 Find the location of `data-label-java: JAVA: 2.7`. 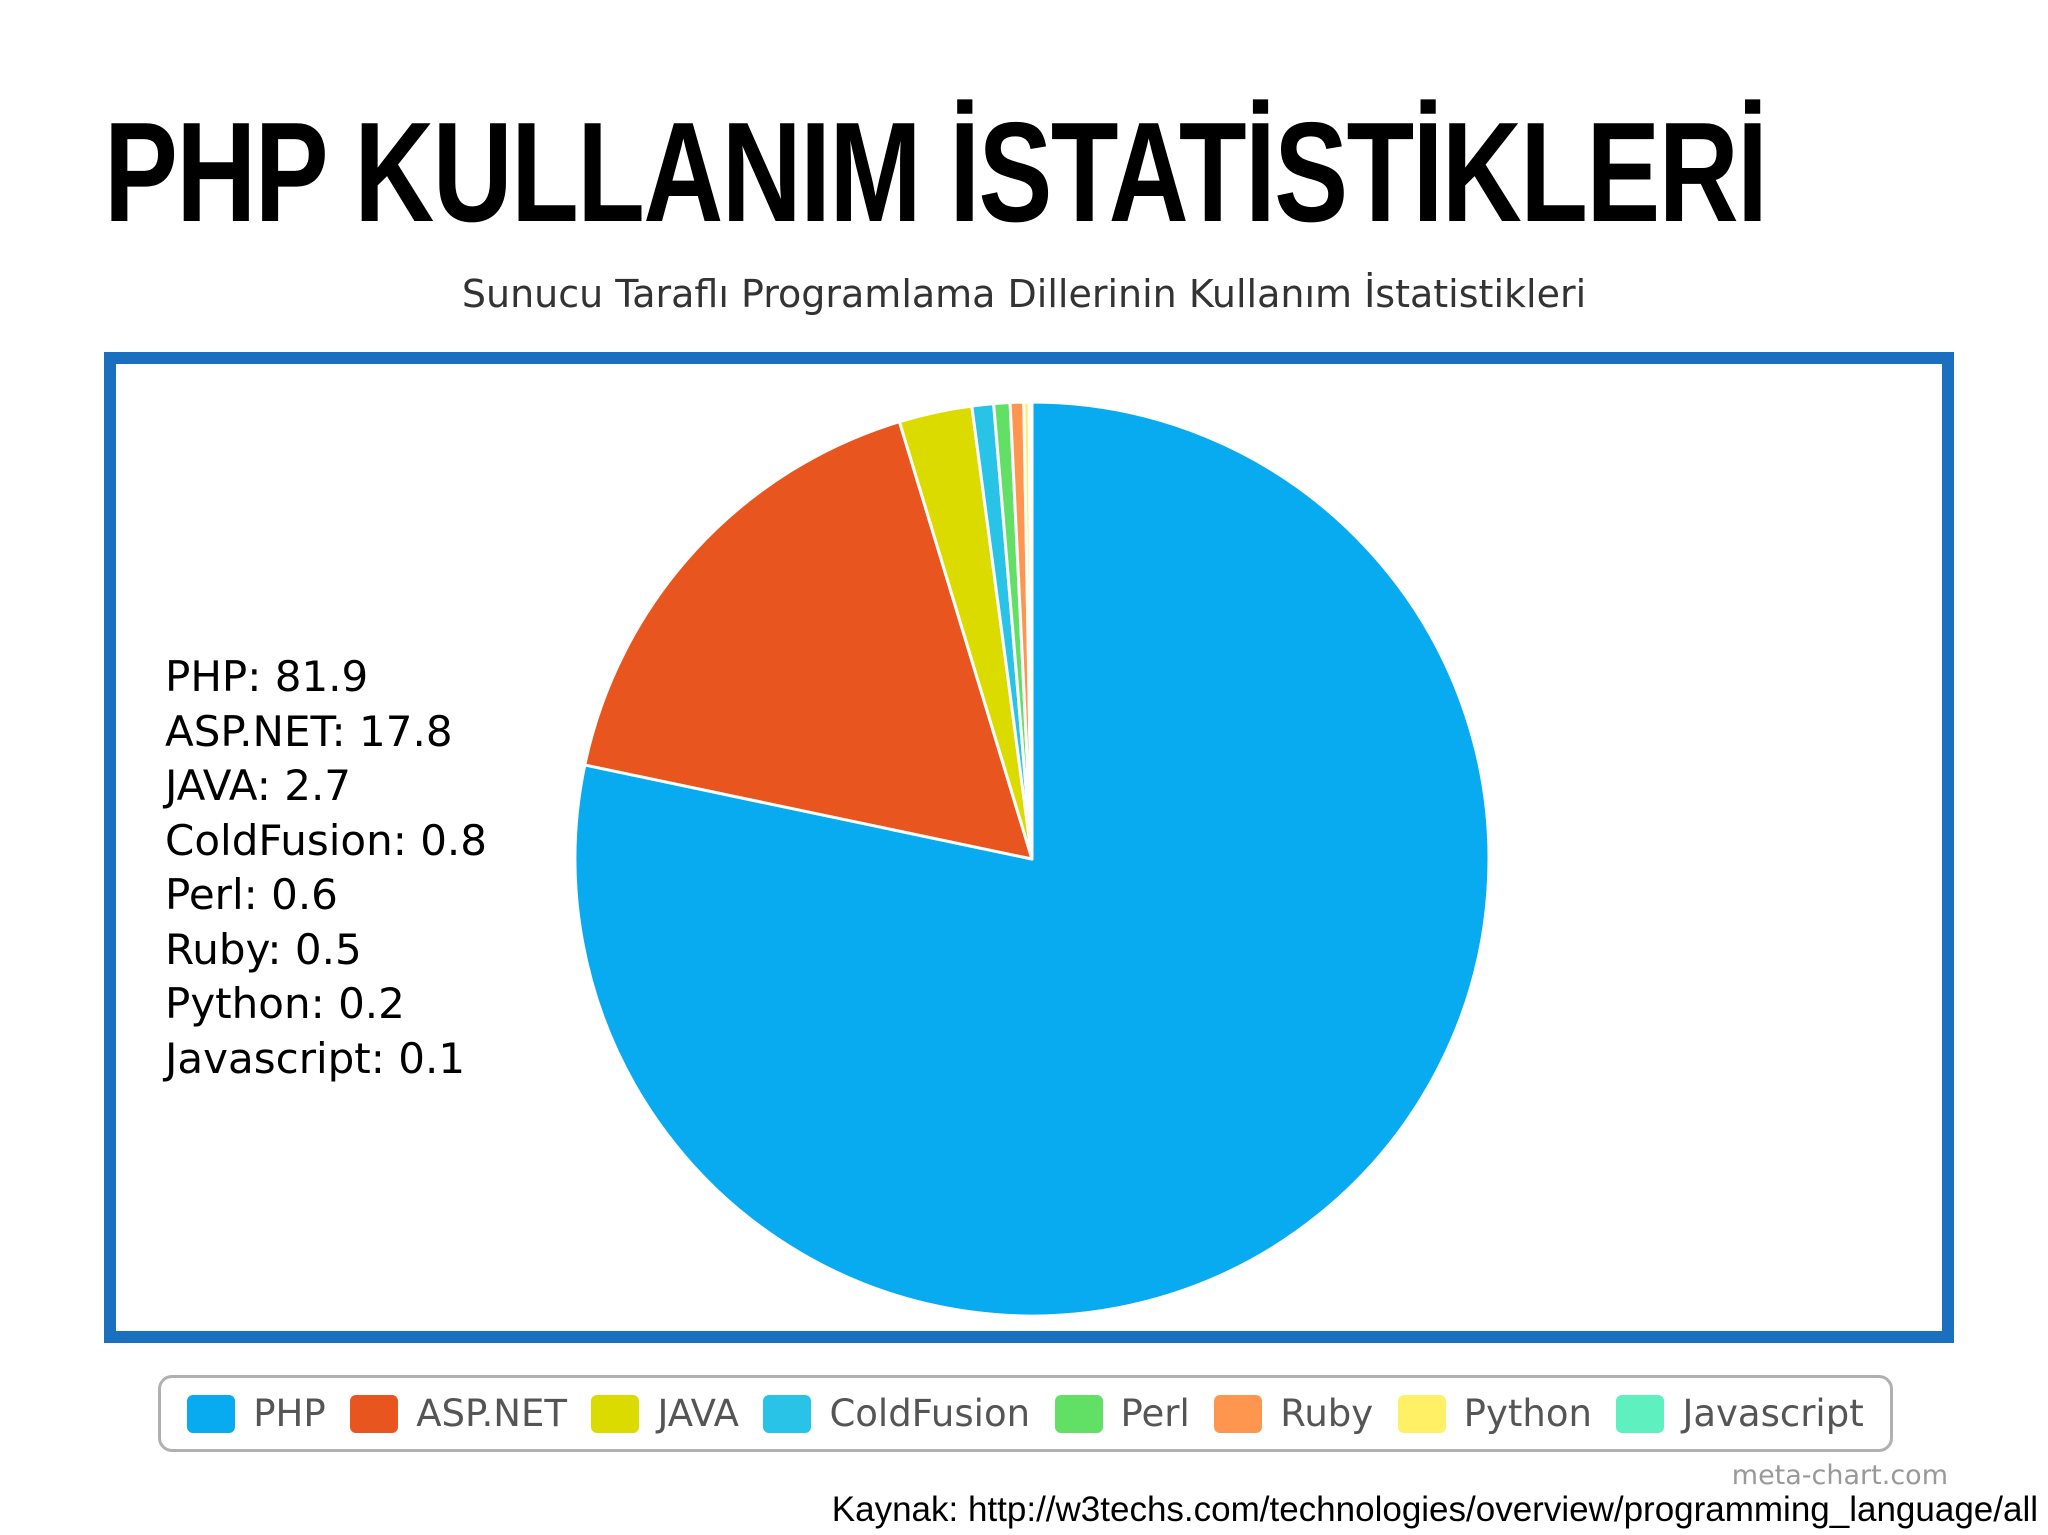

data-label-java: JAVA: 2.7 is located at coordinates (258, 785).